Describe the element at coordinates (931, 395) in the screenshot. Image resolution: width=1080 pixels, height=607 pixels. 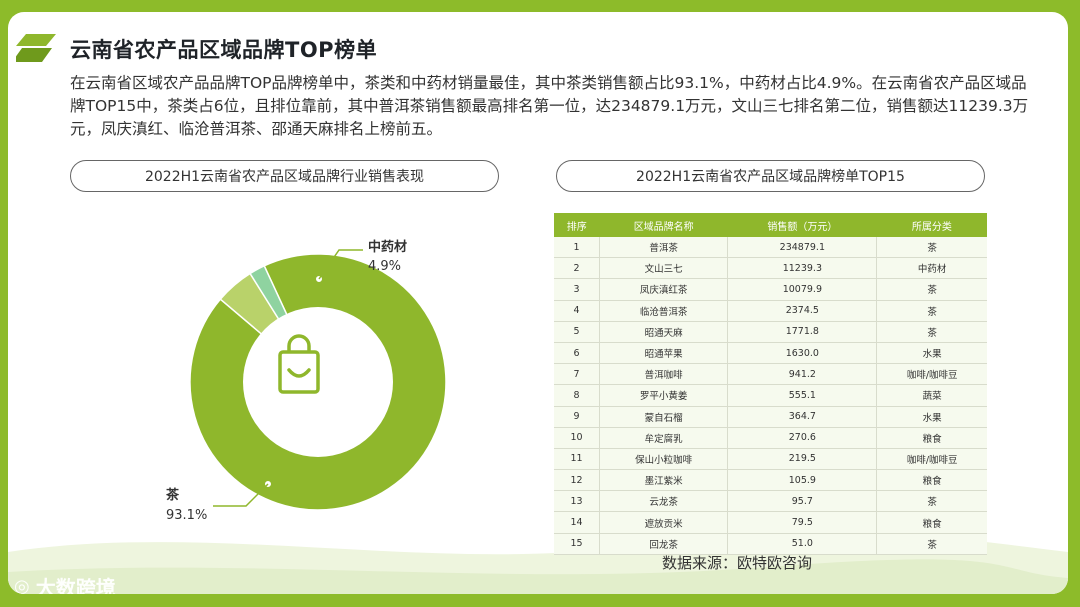
I see `table-cell: 蔬菜` at that location.